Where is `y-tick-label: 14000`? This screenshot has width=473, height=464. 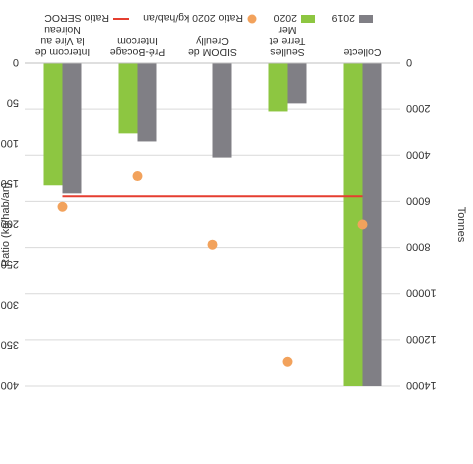 y-tick-label: 14000 is located at coordinates (421, 385).